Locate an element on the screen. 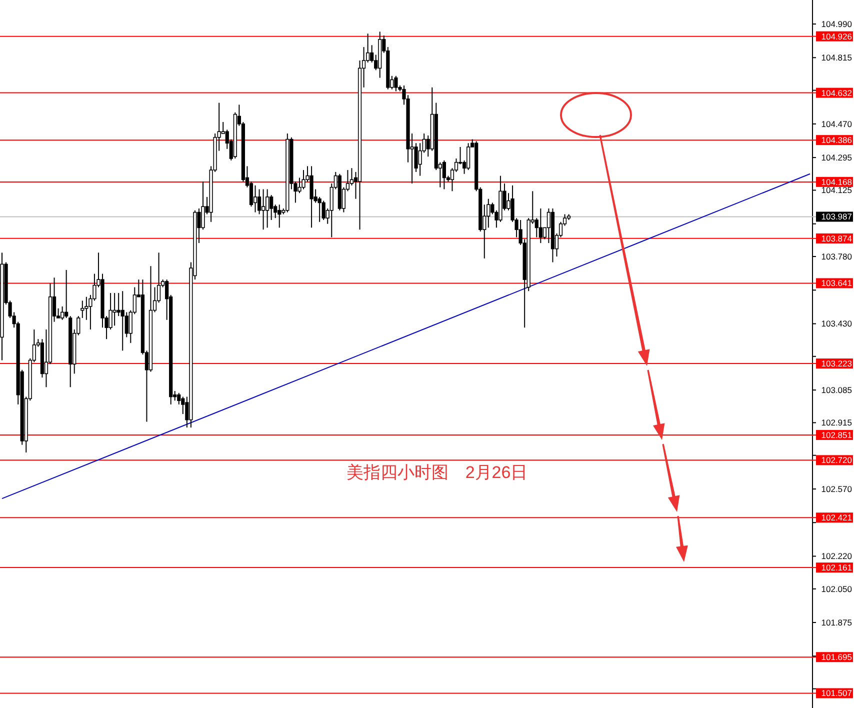  y-tick-label: 102.570 is located at coordinates (836, 489).